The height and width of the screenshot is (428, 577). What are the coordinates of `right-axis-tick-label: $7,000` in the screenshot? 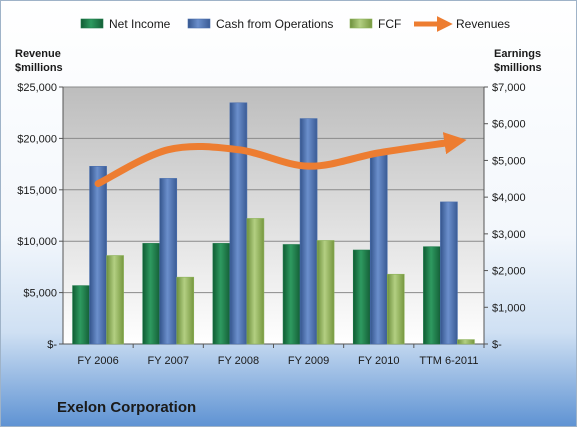 It's located at (509, 88).